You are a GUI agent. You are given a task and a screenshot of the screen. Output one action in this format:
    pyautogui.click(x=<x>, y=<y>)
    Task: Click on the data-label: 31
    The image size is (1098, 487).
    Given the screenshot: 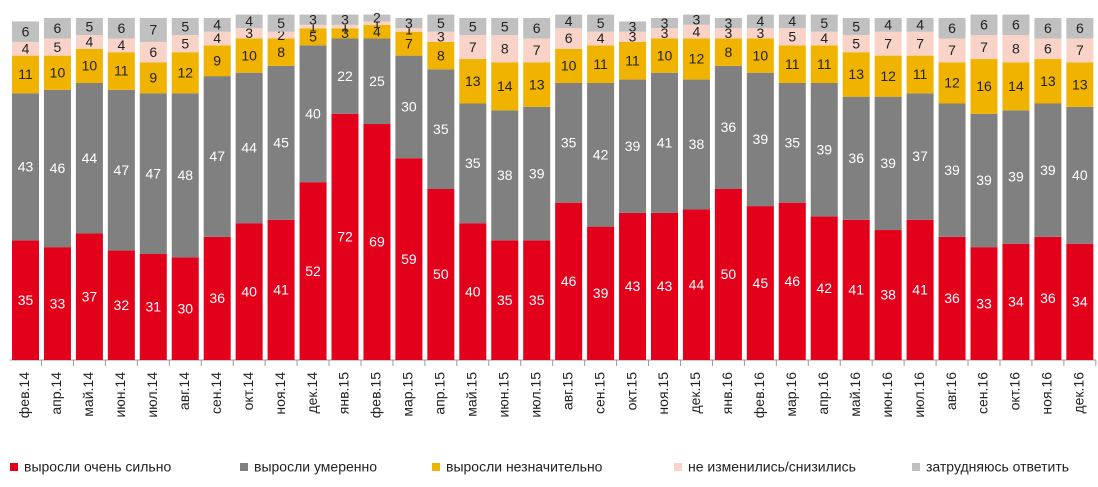 What is the action you would take?
    pyautogui.click(x=154, y=307)
    